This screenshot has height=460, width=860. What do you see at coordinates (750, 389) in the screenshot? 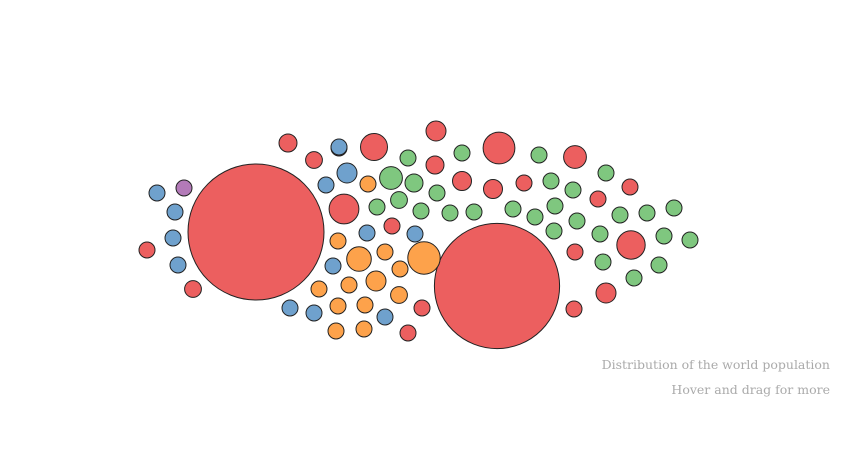
I see `chart-caption-hint: Hover and drag for more` at bounding box center [750, 389].